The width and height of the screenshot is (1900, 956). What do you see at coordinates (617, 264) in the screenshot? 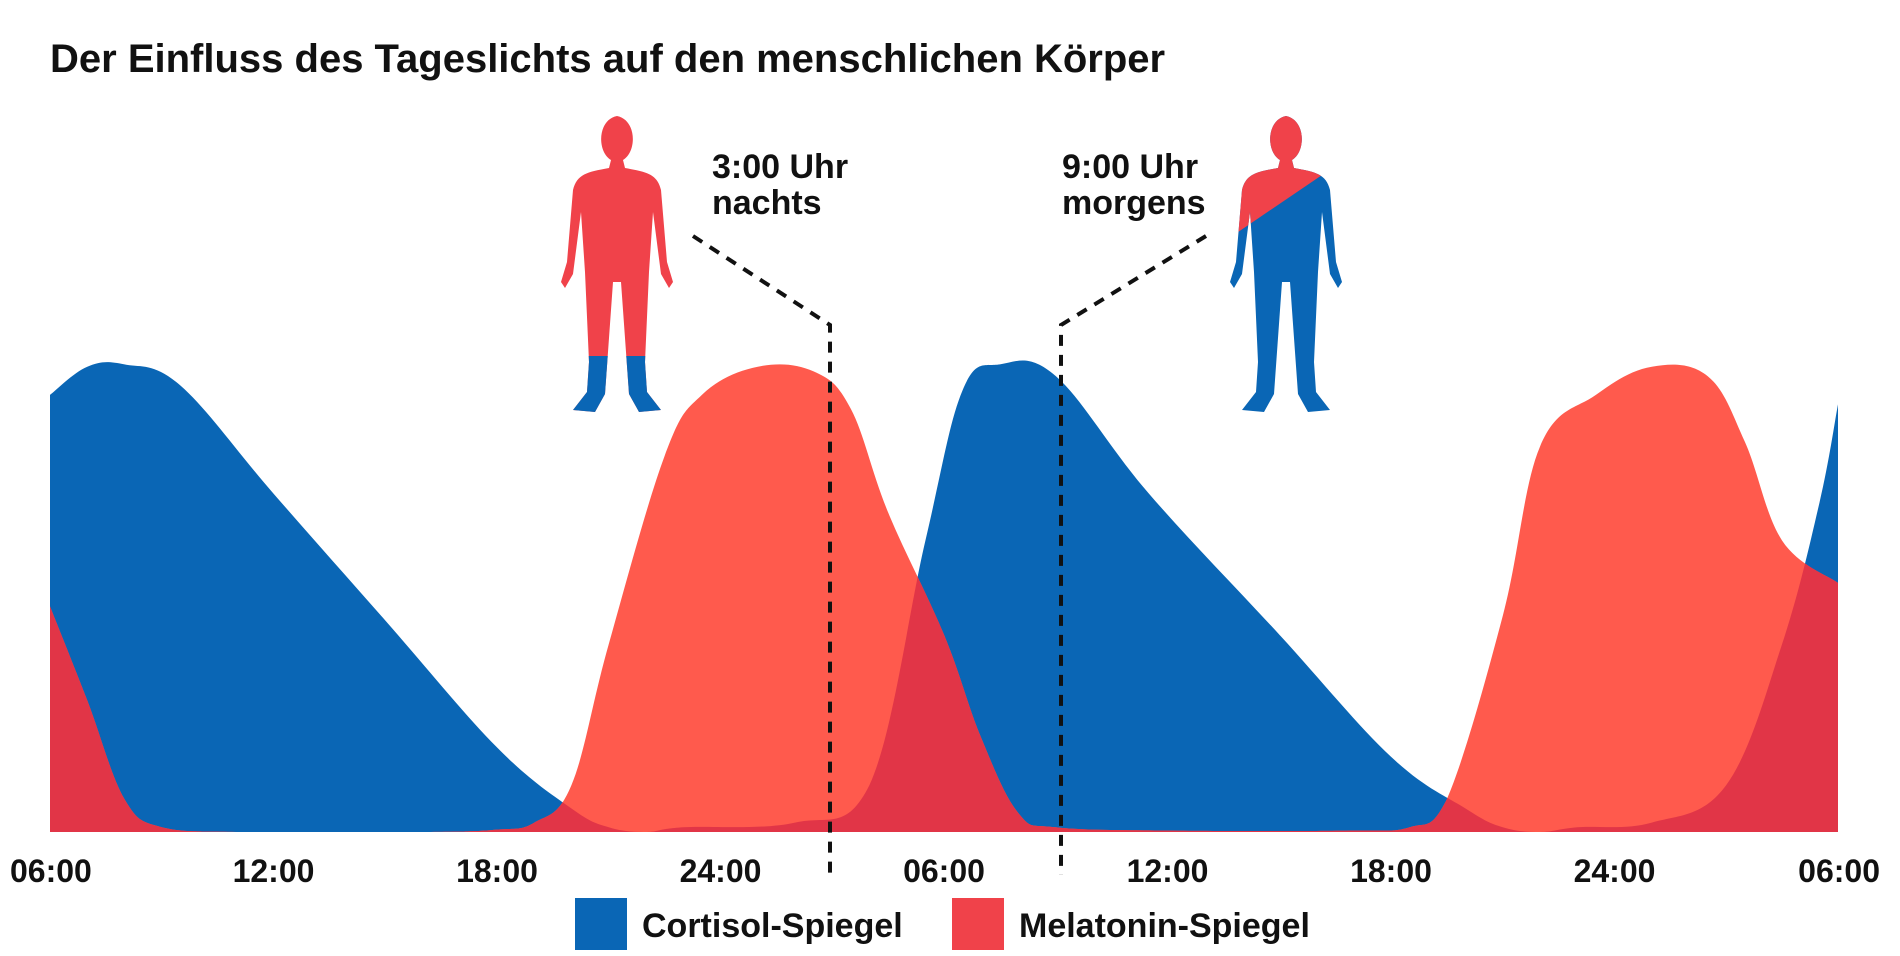
I see `mostly-red-figure-icon` at bounding box center [617, 264].